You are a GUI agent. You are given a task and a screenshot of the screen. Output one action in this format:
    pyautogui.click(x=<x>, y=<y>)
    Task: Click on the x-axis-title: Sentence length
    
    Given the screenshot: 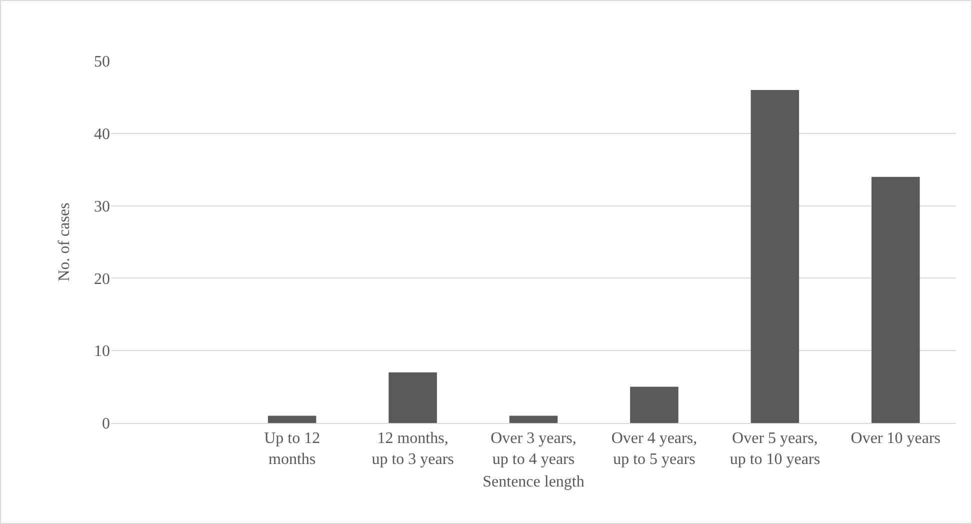 What is the action you would take?
    pyautogui.click(x=533, y=482)
    